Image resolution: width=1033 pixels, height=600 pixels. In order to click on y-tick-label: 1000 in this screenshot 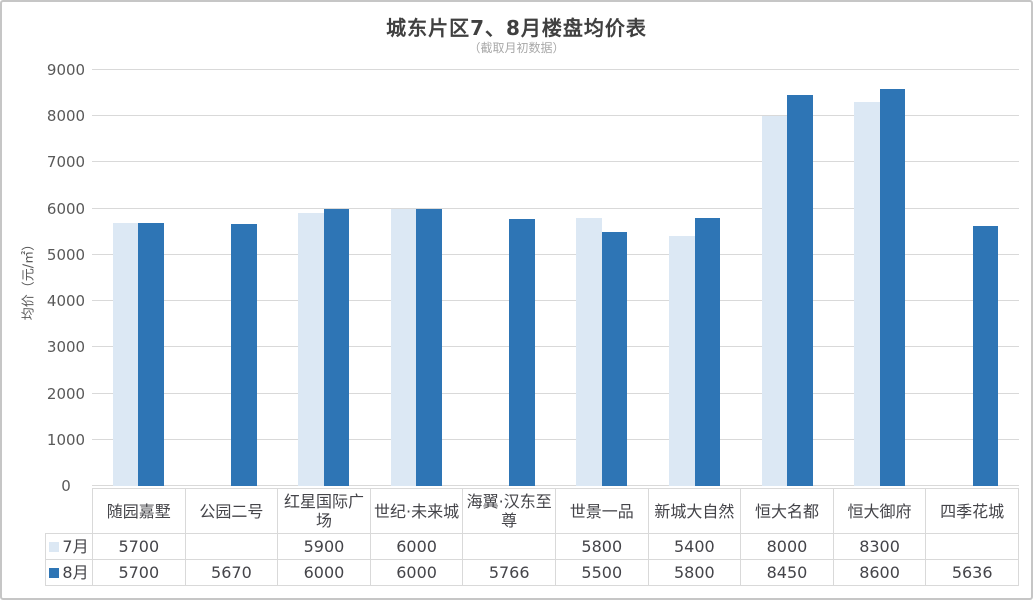, I will do `click(66, 439)`.